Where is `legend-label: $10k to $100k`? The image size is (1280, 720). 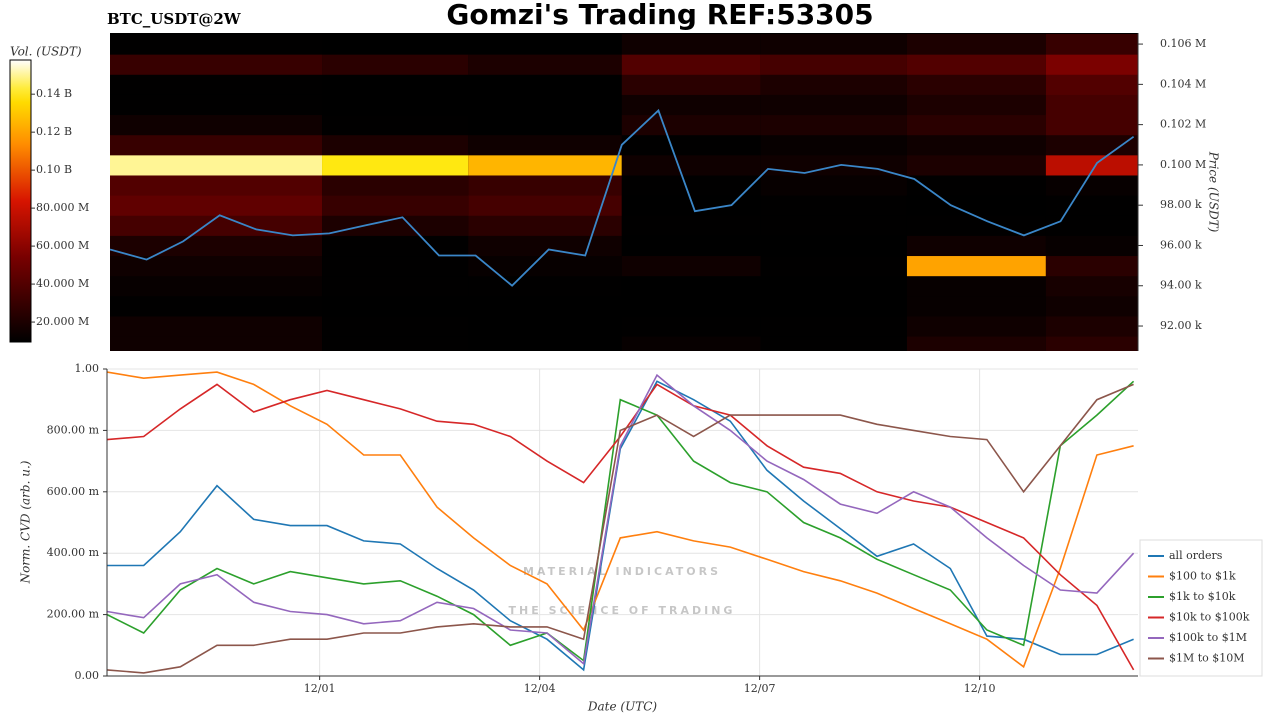
legend-label: $10k to $100k is located at coordinates (1209, 617).